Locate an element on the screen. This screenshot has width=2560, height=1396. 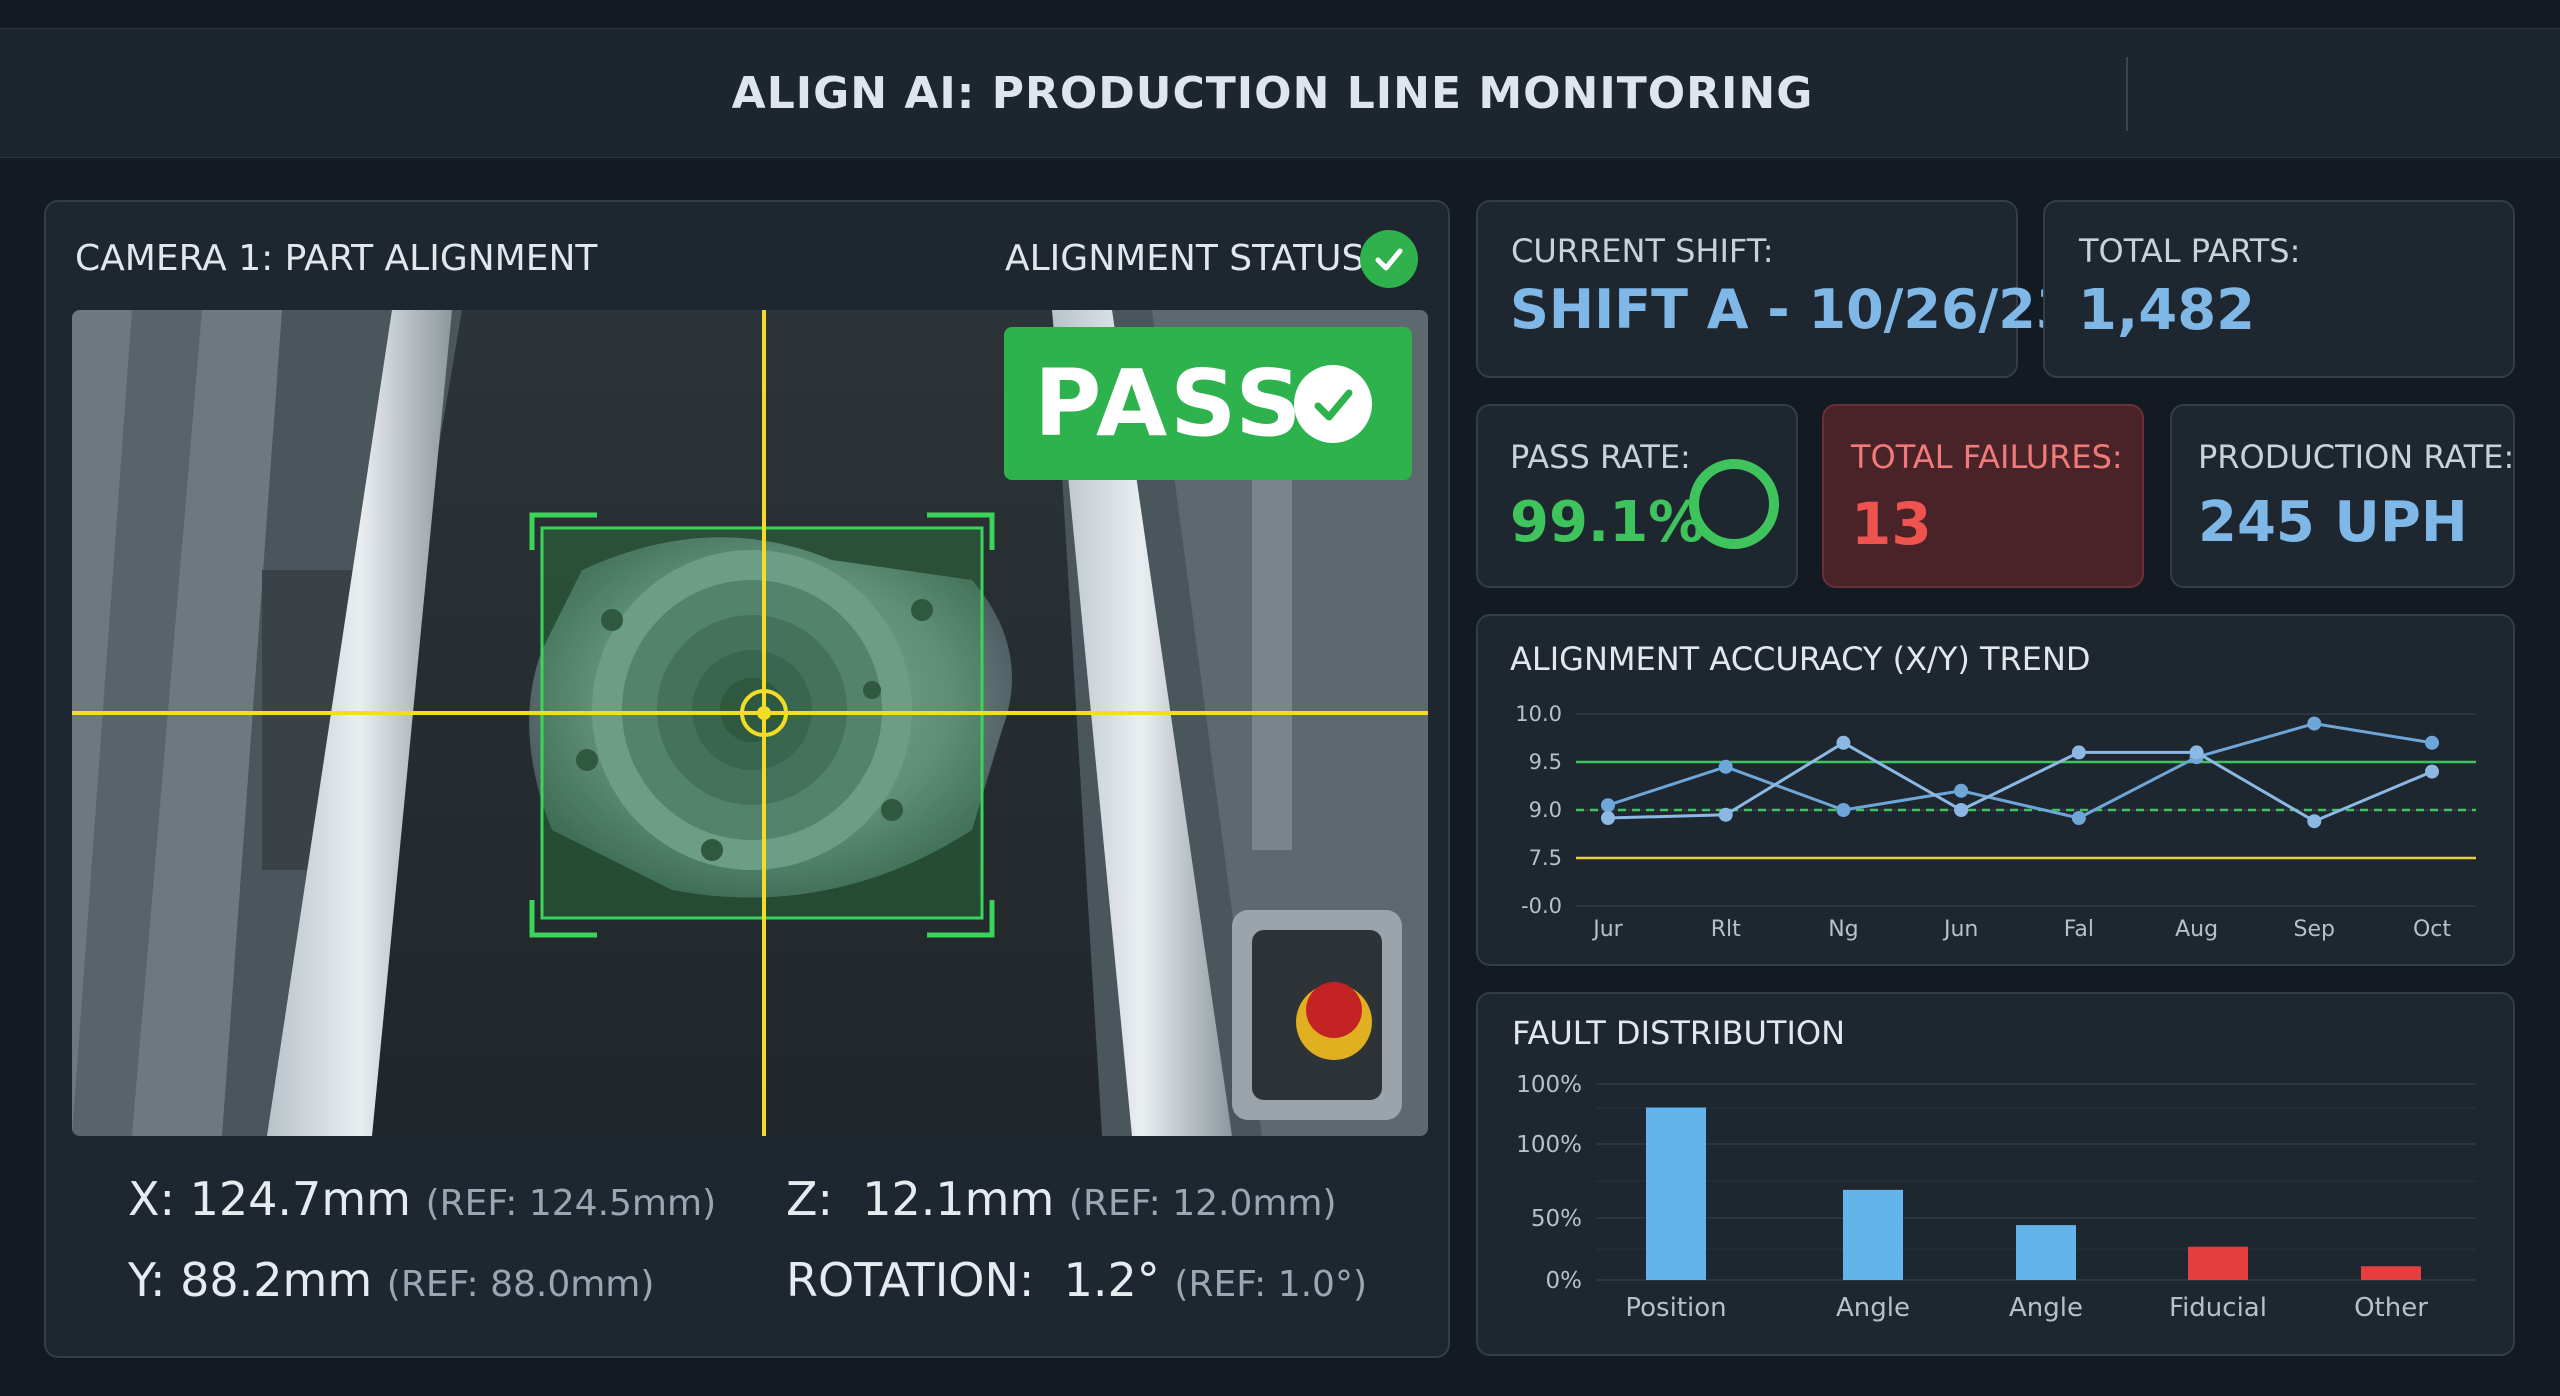
total-failures-label: TOTAL FAILURES: is located at coordinates (1987, 457).